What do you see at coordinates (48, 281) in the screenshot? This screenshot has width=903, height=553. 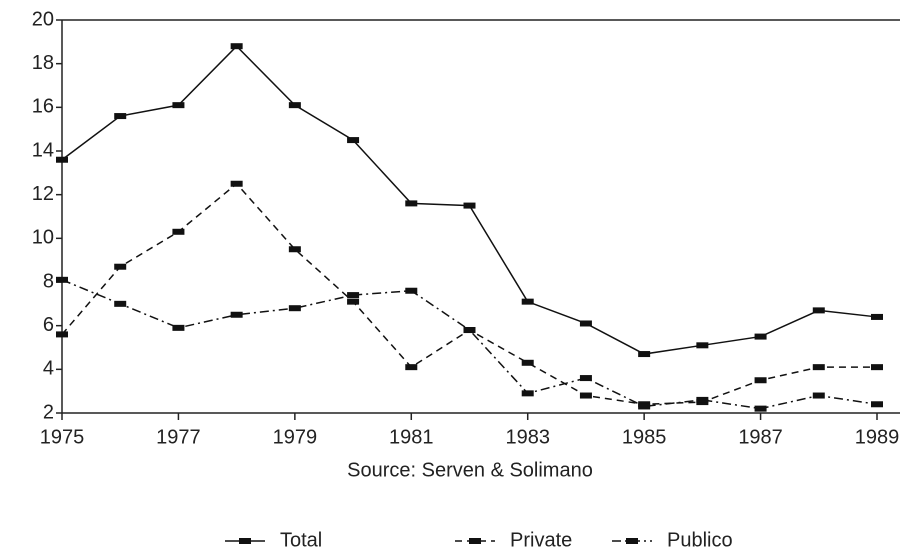 I see `y-tick-label: 8` at bounding box center [48, 281].